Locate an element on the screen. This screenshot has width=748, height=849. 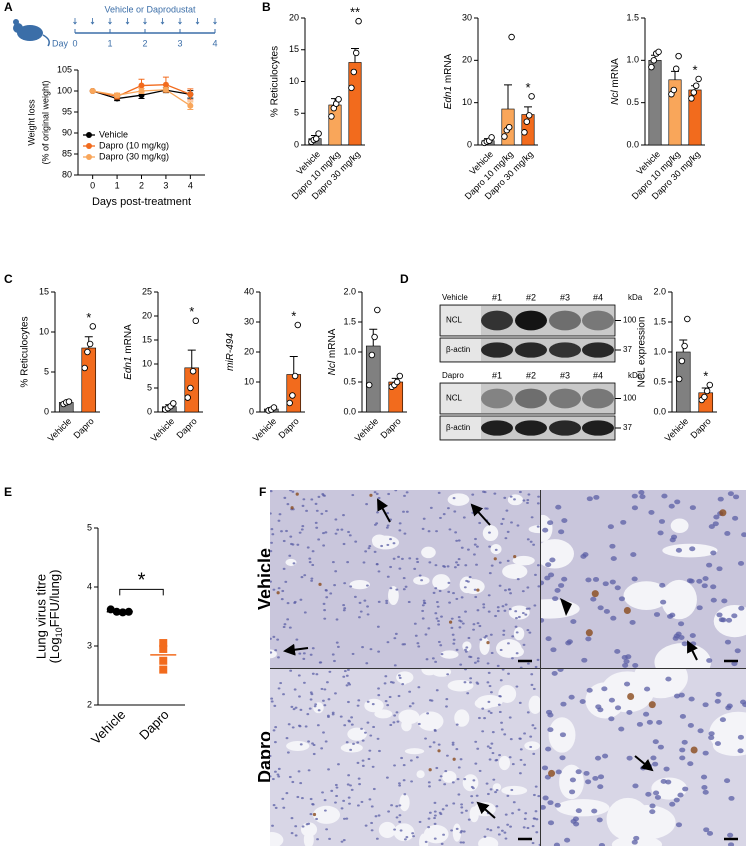
marker-label: 100 is located at coordinates (630, 320).